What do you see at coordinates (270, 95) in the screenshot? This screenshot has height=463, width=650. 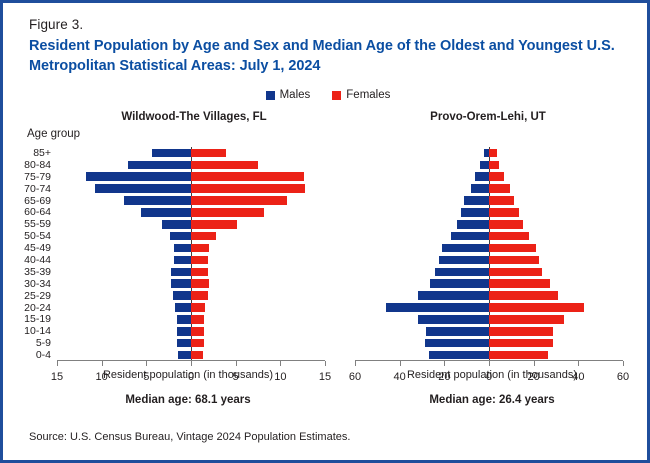 I see `square-swatch-males` at bounding box center [270, 95].